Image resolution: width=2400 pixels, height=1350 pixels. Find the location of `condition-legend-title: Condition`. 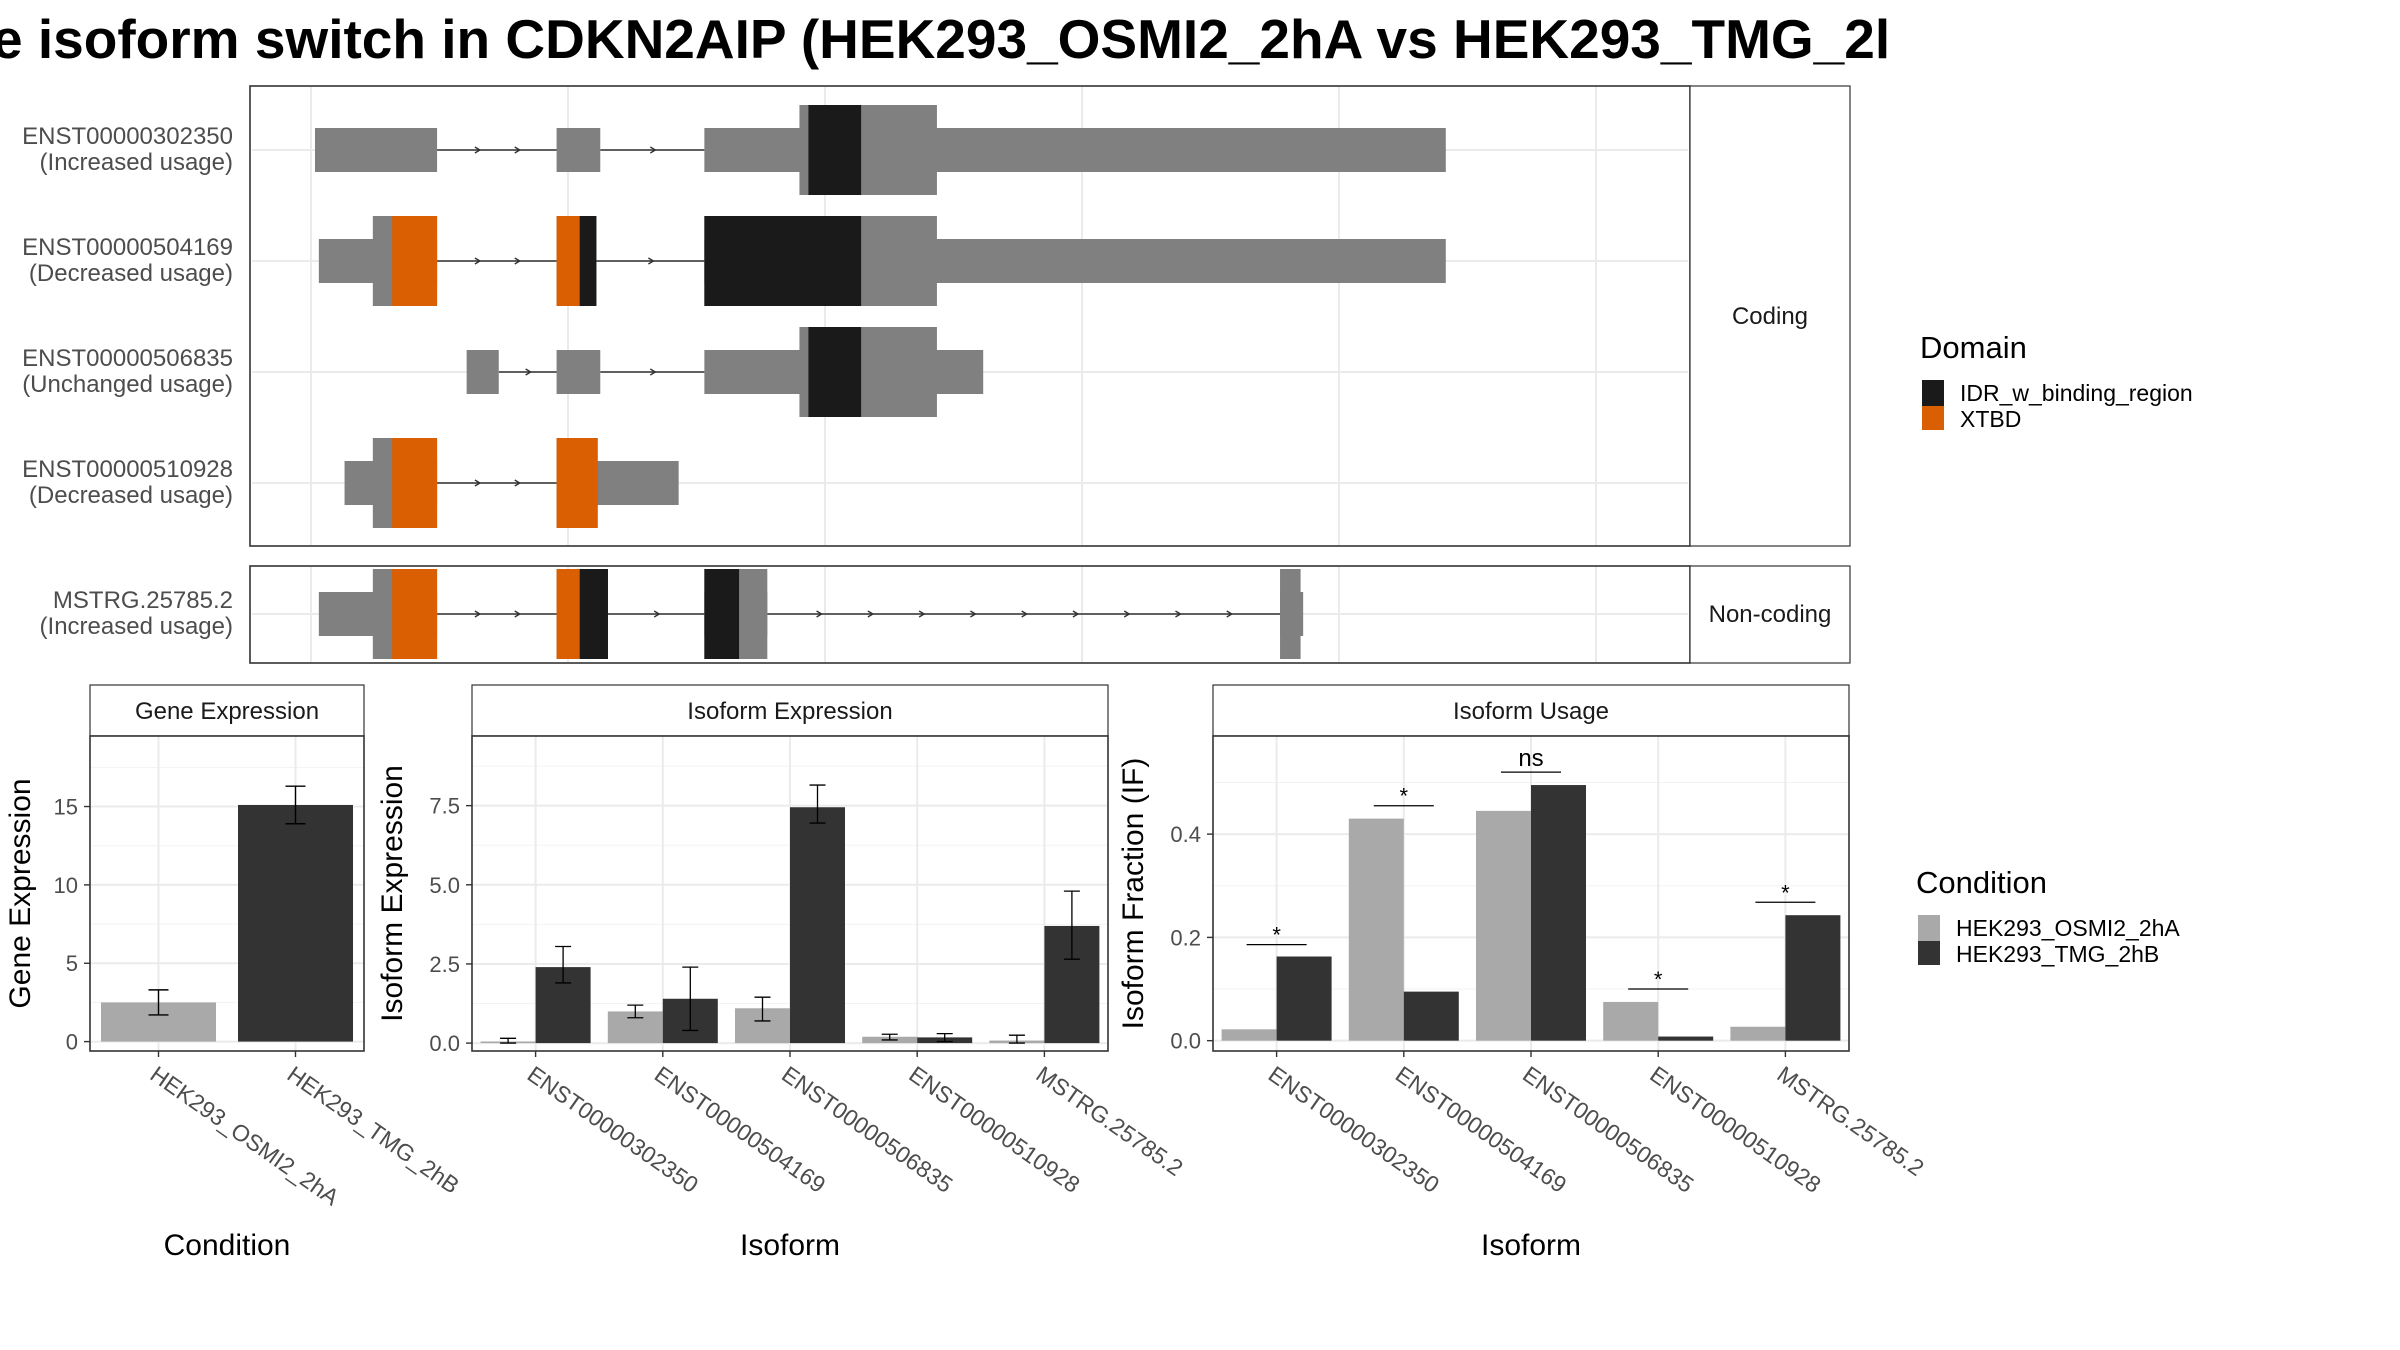

condition-legend-title: Condition is located at coordinates (1981, 882).